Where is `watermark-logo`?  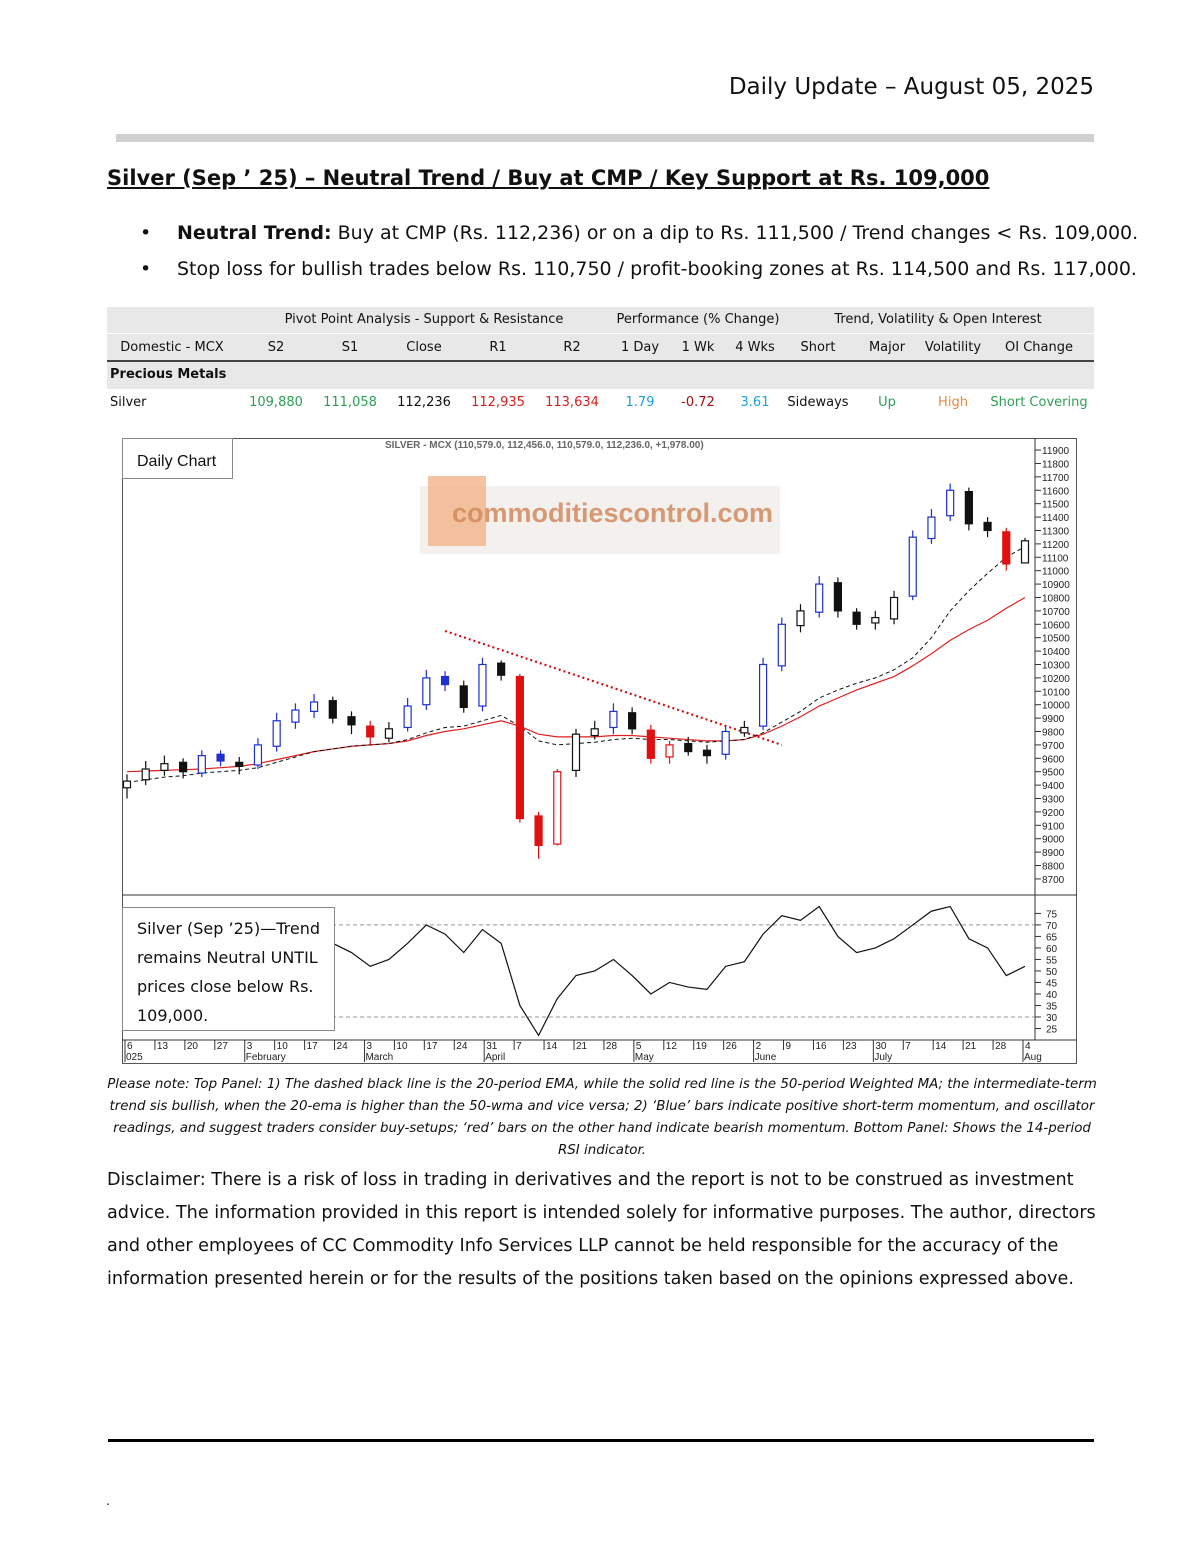 watermark-logo is located at coordinates (457, 511).